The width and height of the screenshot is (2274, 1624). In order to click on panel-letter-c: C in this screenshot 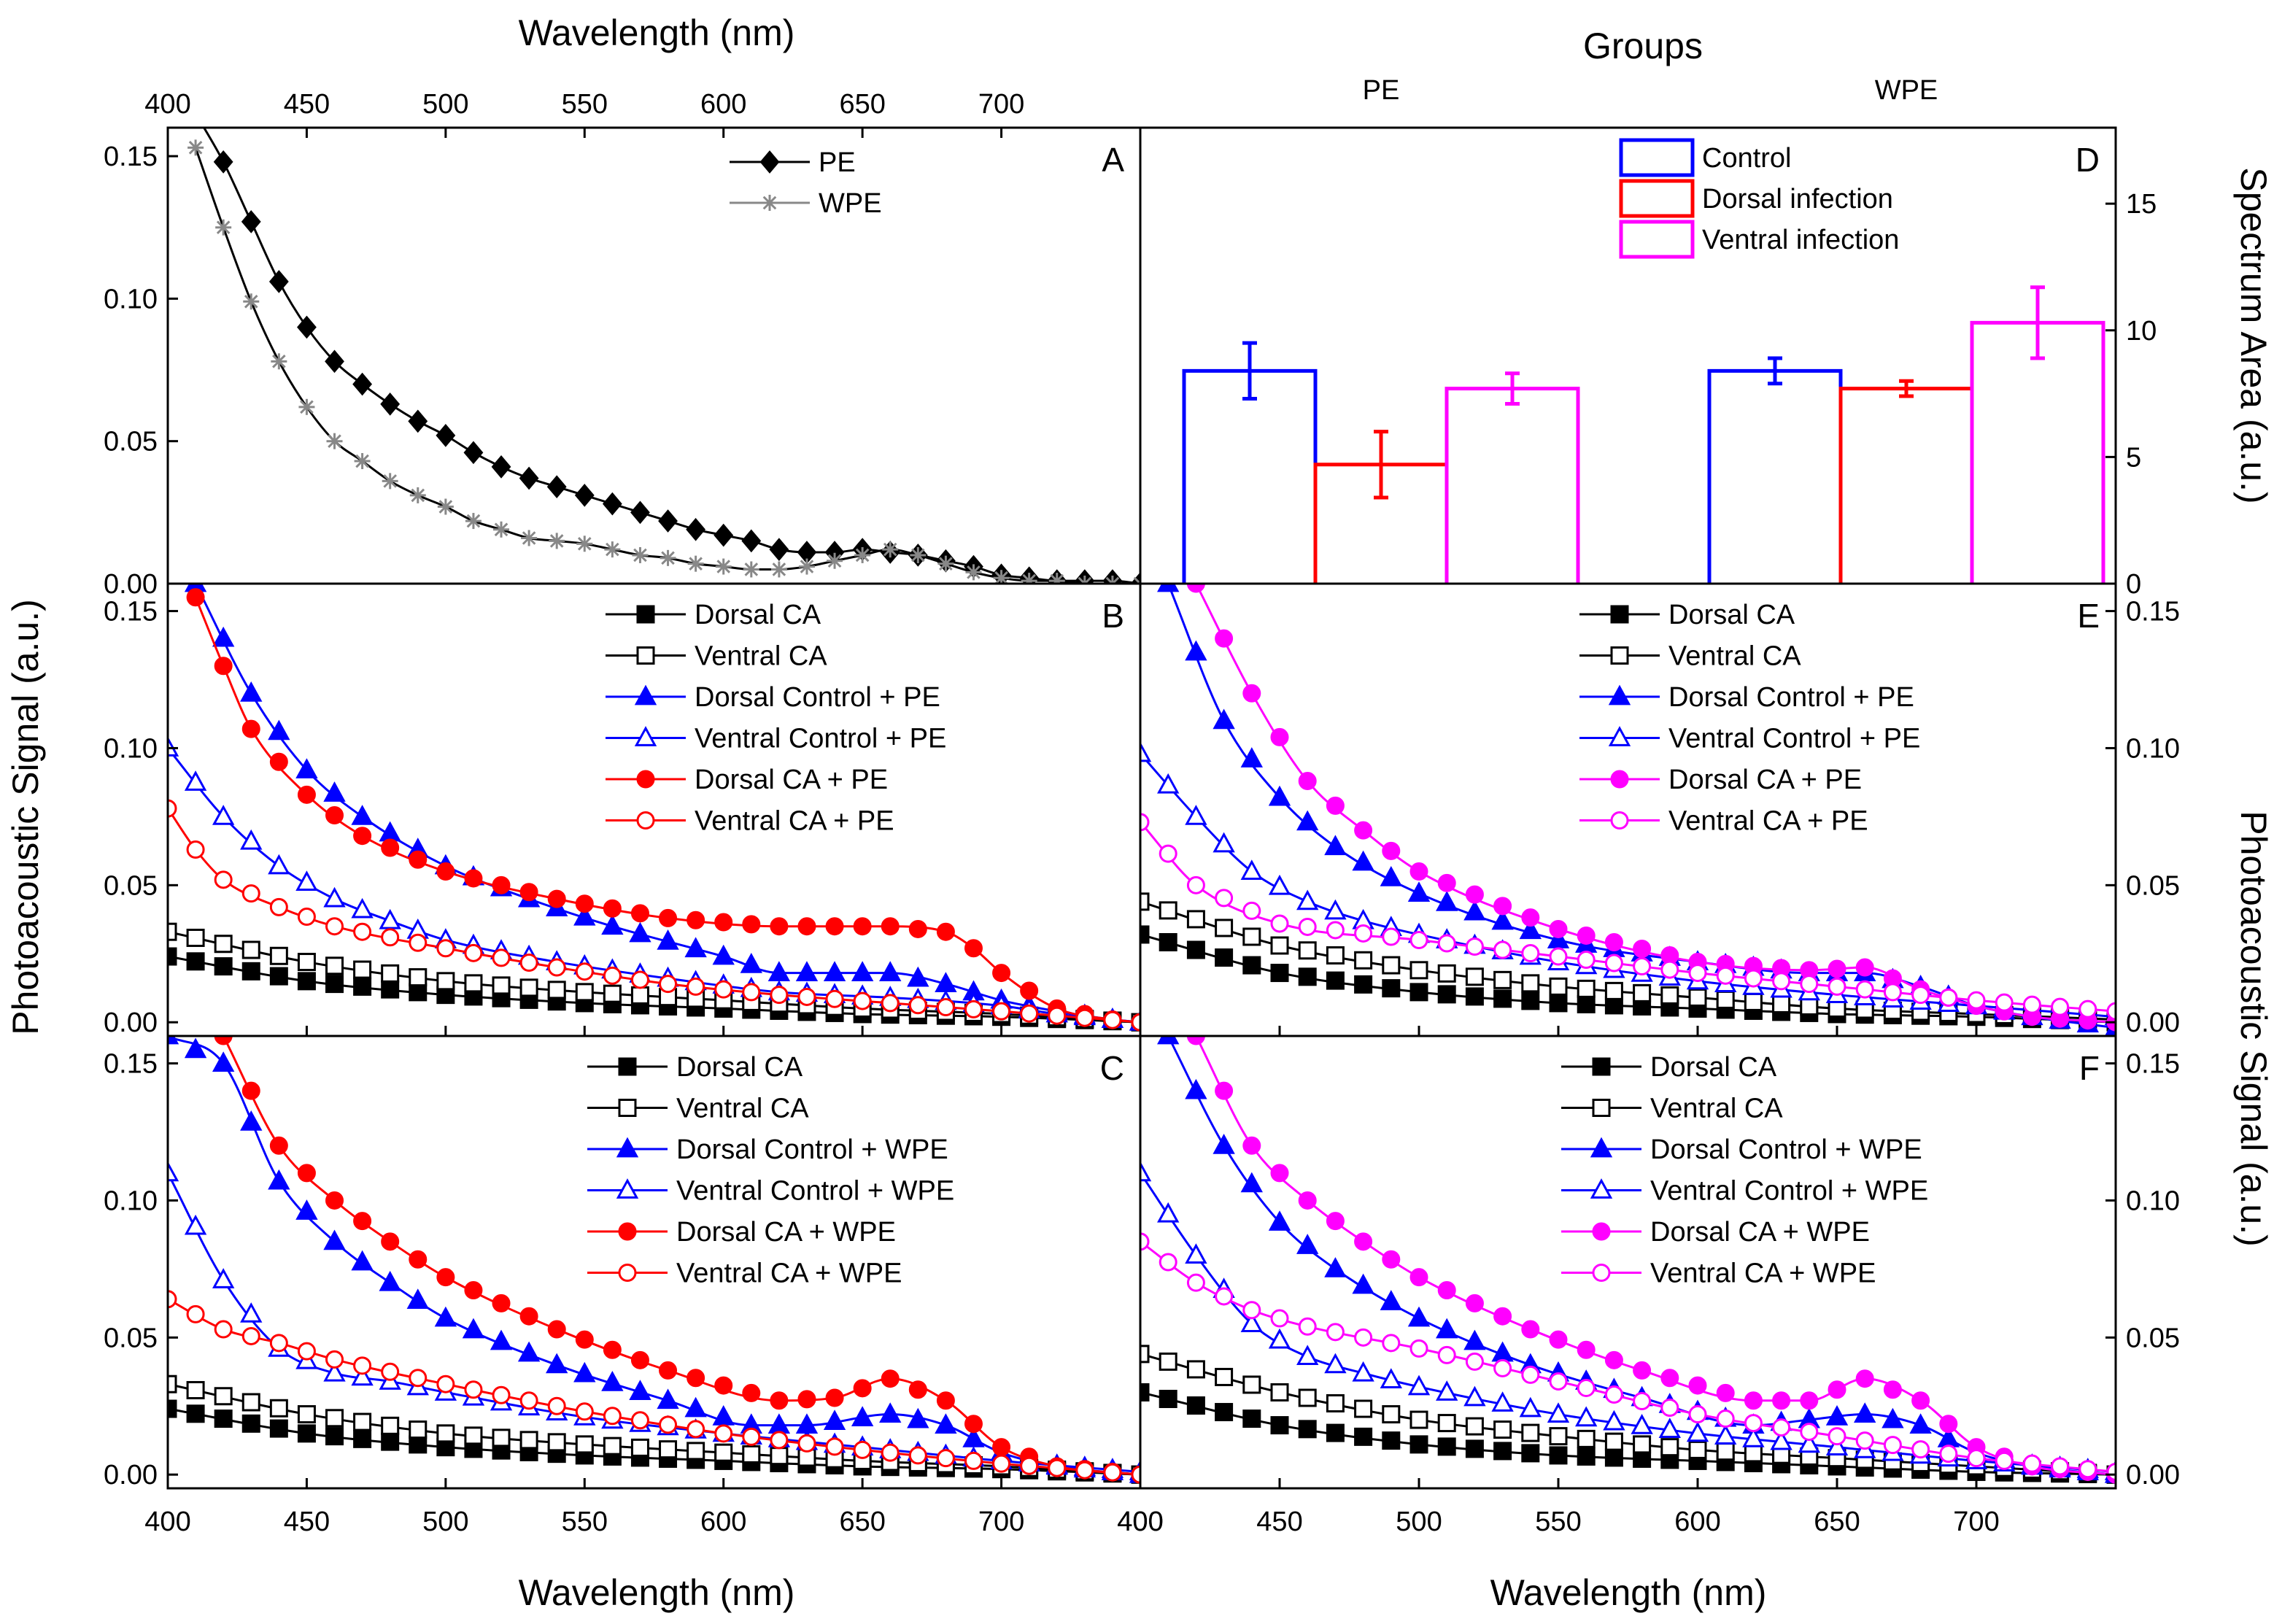, I will do `click(1112, 1068)`.